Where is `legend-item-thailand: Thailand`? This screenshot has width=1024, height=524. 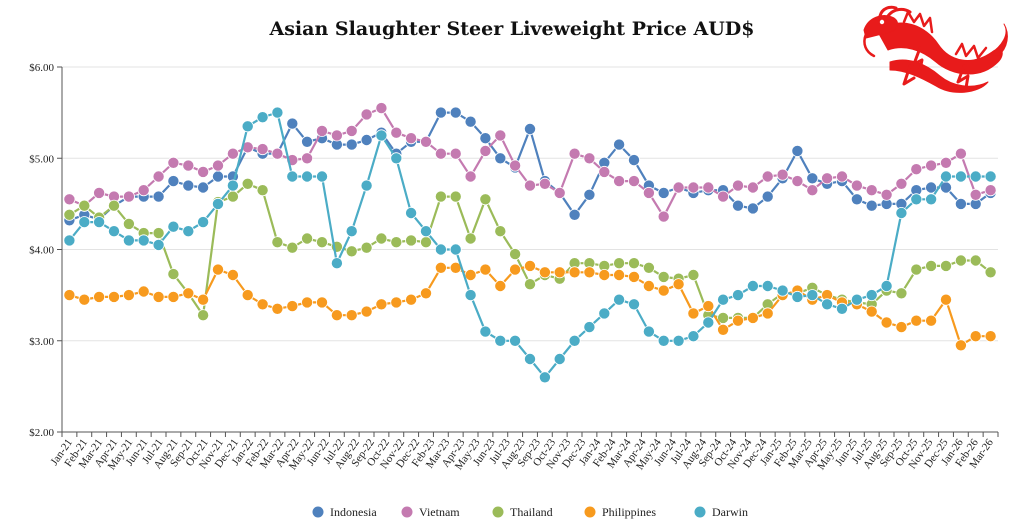
legend-item-thailand: Thailand is located at coordinates (522, 512).